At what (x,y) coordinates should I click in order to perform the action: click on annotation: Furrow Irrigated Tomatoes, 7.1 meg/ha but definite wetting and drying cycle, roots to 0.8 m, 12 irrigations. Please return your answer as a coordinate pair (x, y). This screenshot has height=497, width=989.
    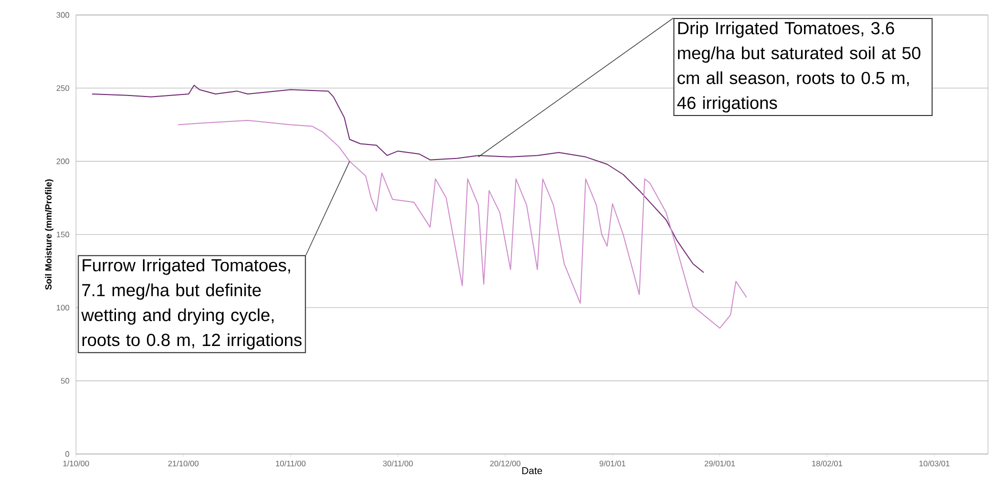
    Looking at the image, I should click on (191, 304).